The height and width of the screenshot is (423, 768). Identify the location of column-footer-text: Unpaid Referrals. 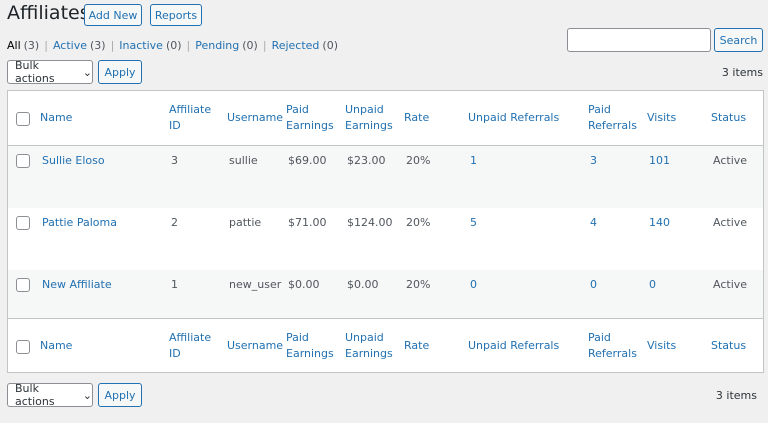
(514, 345).